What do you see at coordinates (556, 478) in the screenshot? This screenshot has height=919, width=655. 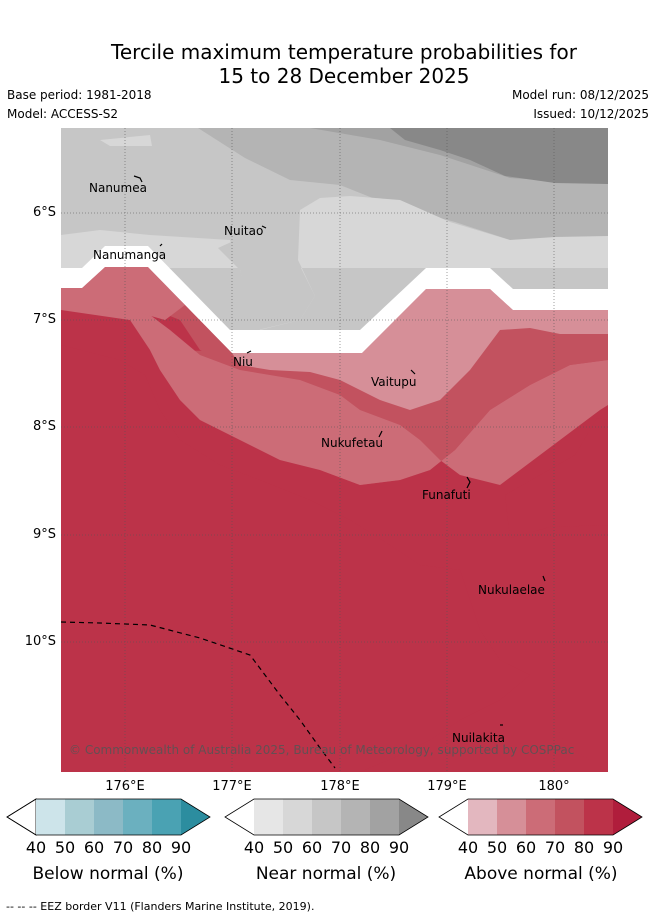 I see `above-normal-80-east` at bounding box center [556, 478].